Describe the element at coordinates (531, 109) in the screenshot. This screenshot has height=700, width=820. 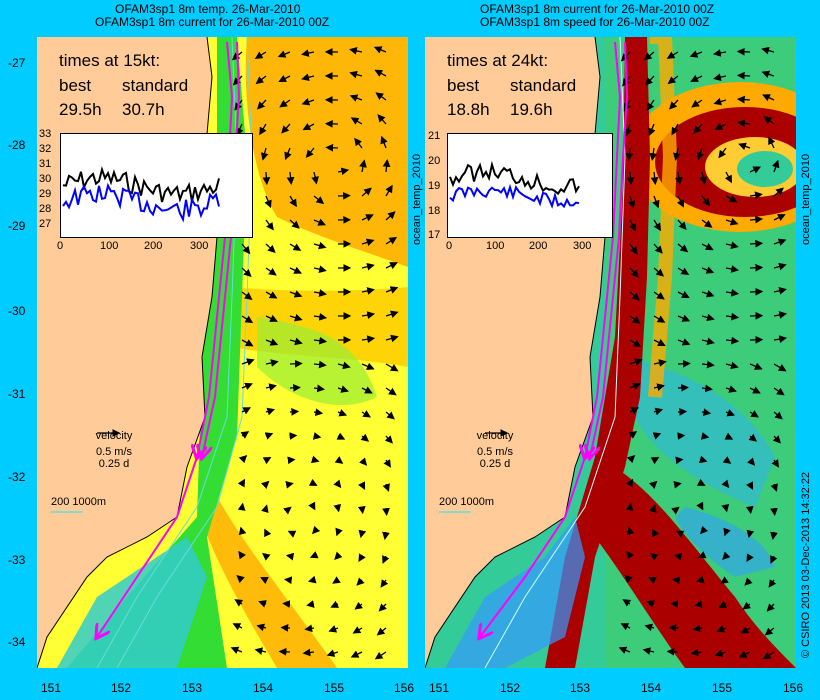
I see `val-standard: 19.6h` at that location.